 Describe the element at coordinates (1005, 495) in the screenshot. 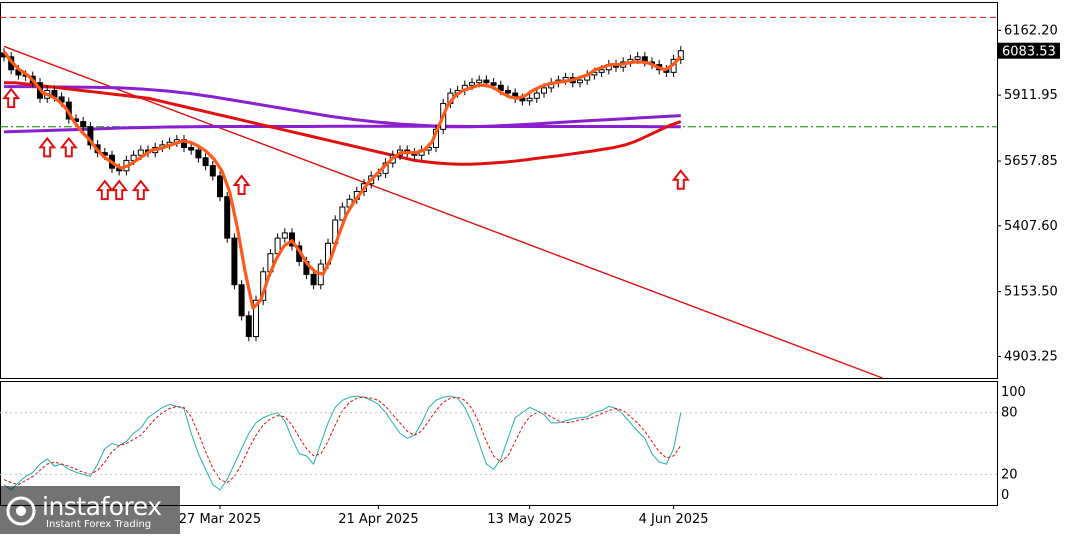

I see `oscillator-tick-label: 0` at that location.